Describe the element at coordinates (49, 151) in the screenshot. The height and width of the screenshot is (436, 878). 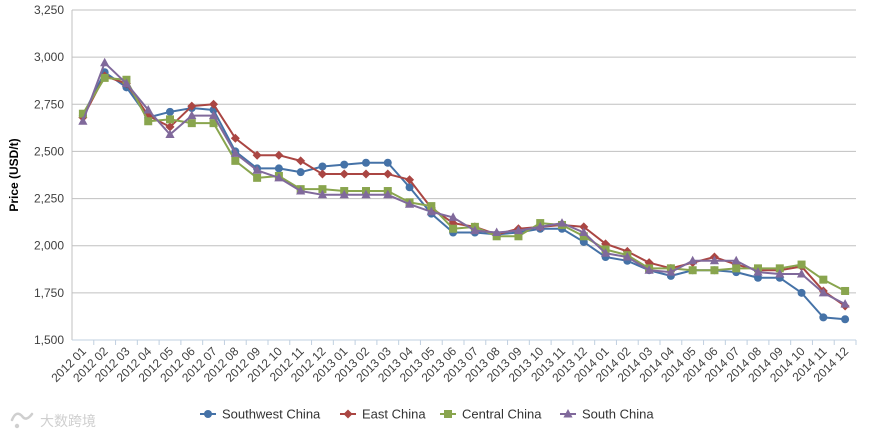
I see `y-tick-label: 2,500` at that location.